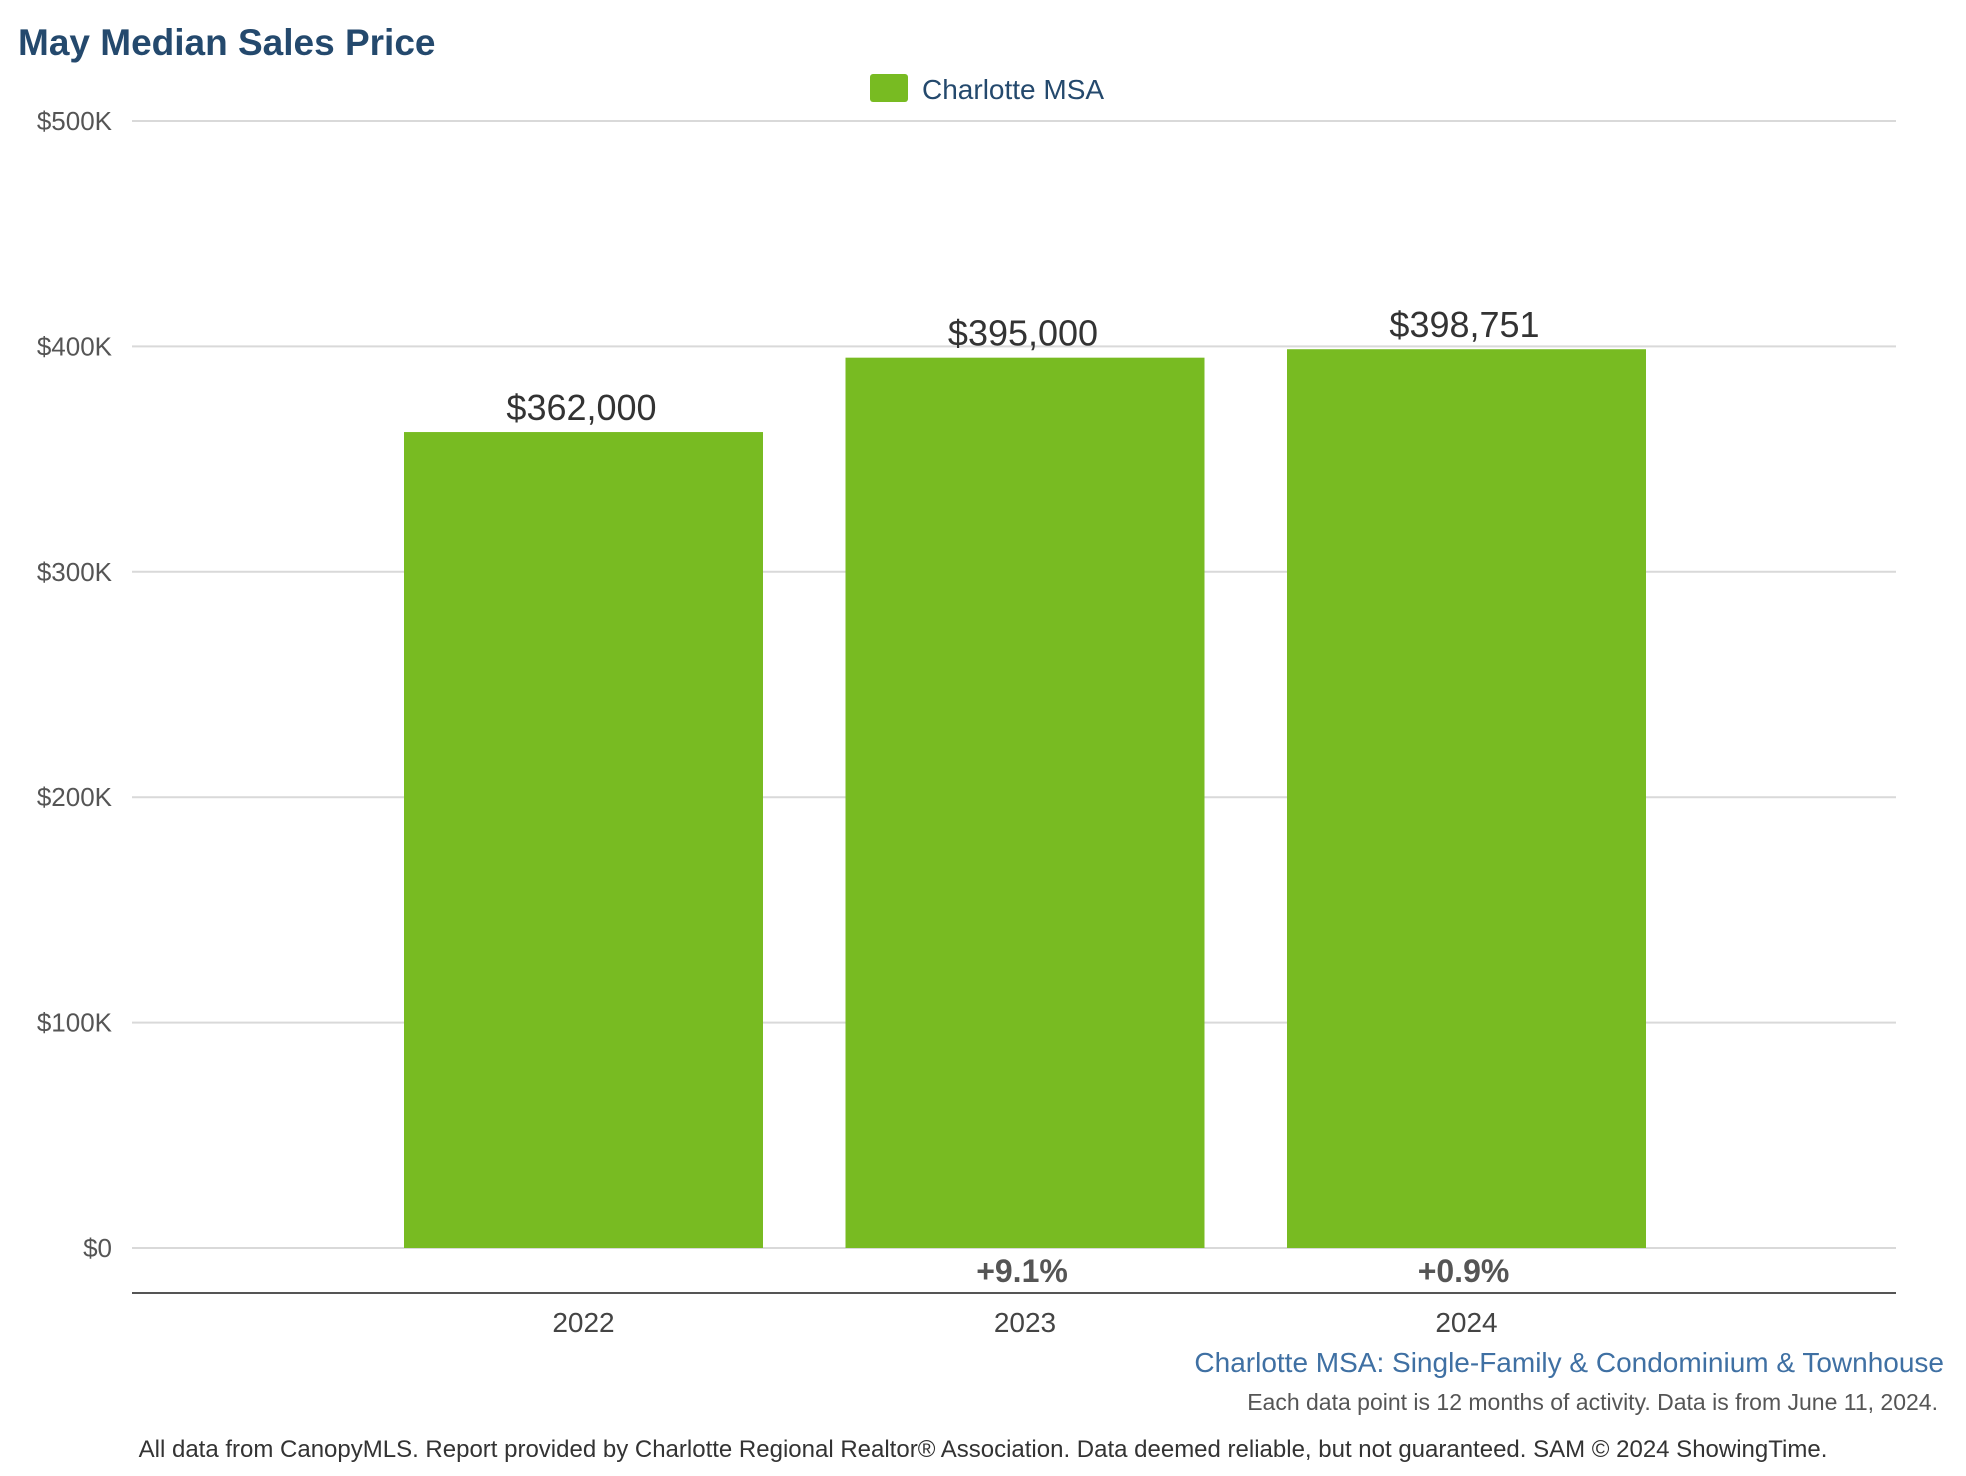 Image resolution: width=1966 pixels, height=1476 pixels. I want to click on legend-swatch, so click(889, 88).